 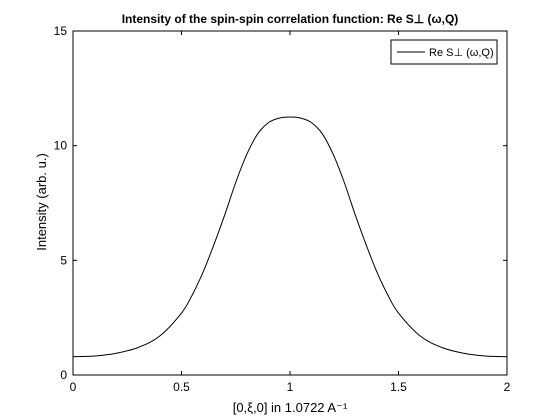 What do you see at coordinates (63, 375) in the screenshot?
I see `y-tick-label: 0` at bounding box center [63, 375].